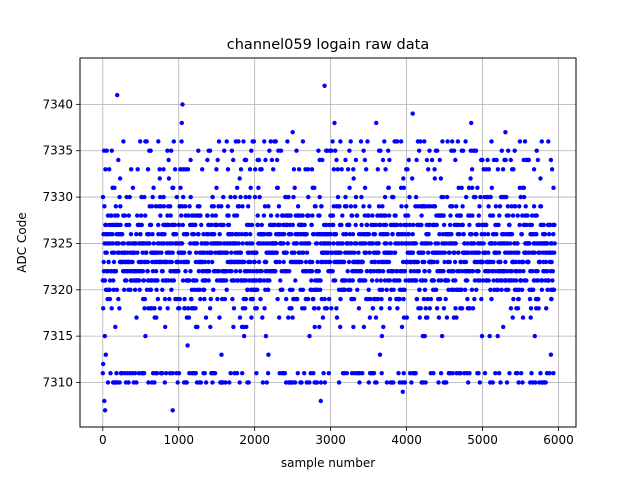  I want to click on x-tick-label: 3000, so click(330, 440).